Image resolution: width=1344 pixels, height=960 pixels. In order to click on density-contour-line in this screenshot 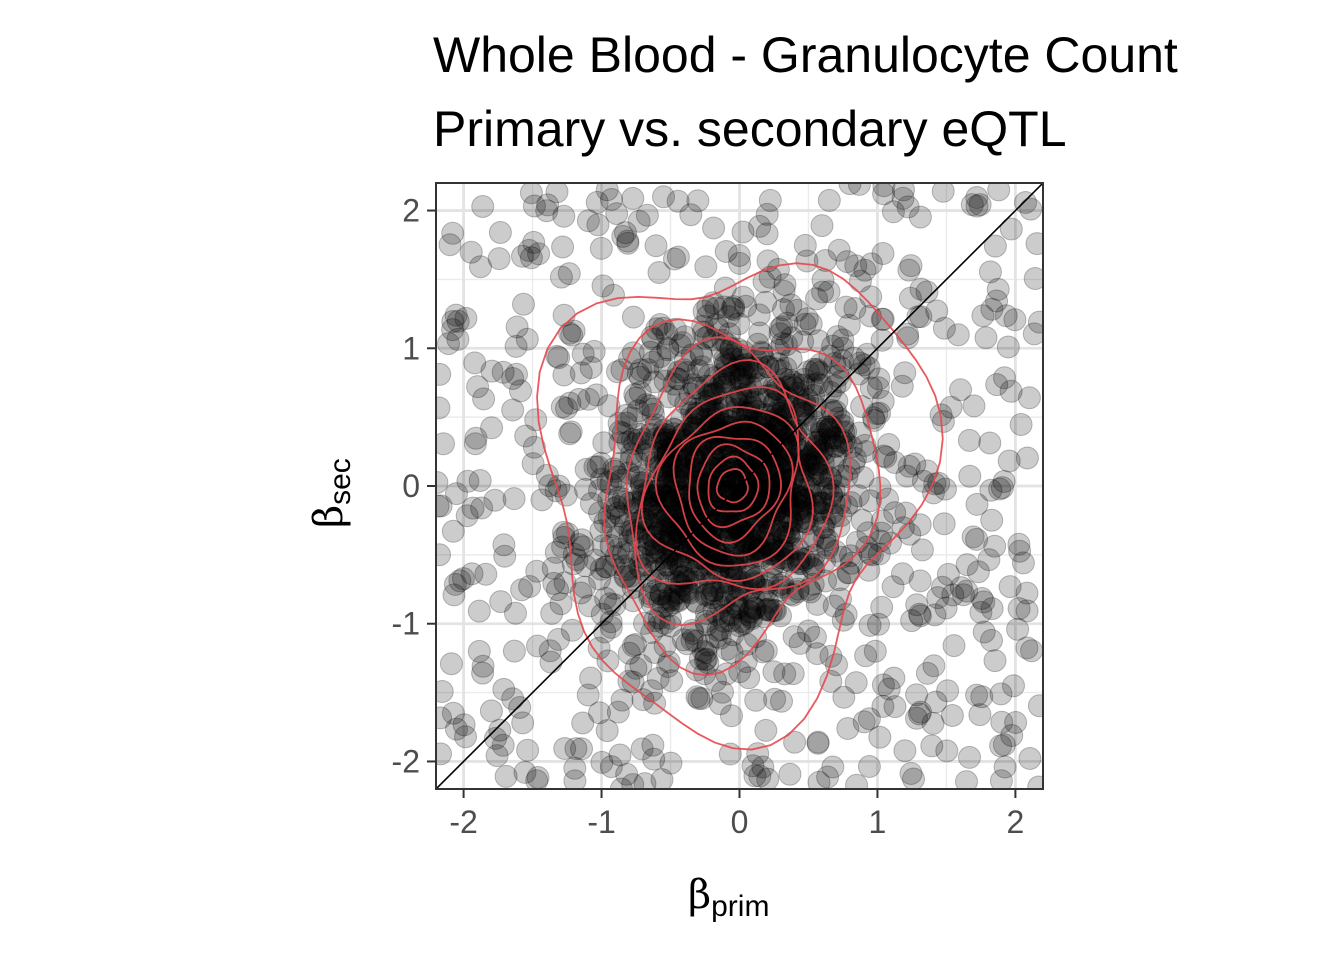, I will do `click(732, 486)`.